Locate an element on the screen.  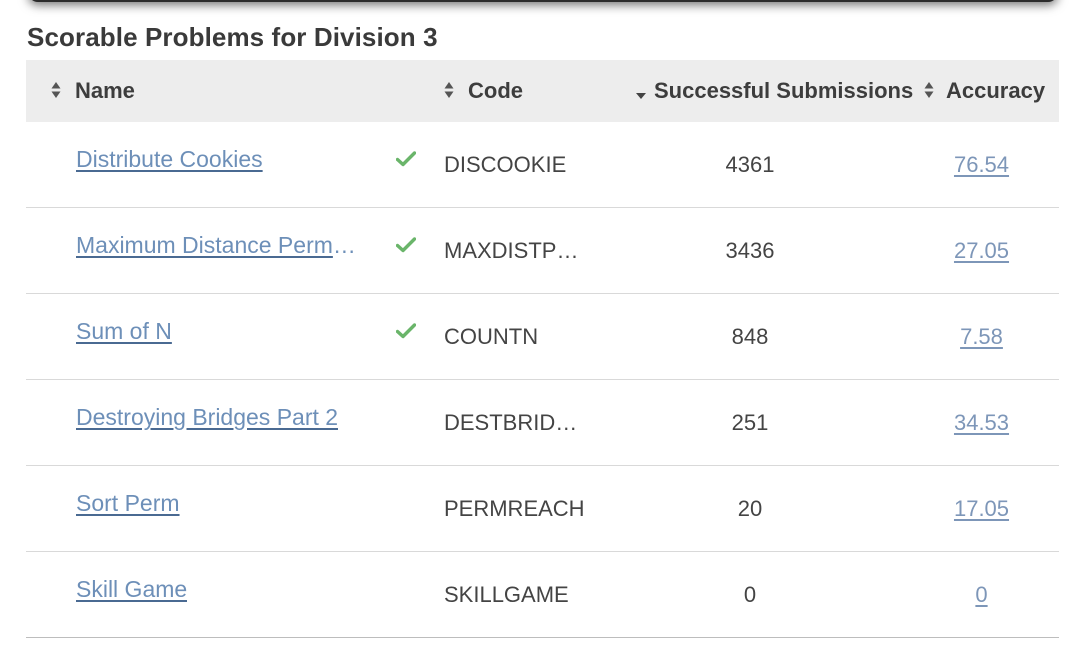
accuracy-link: 27.05 is located at coordinates (981, 250).